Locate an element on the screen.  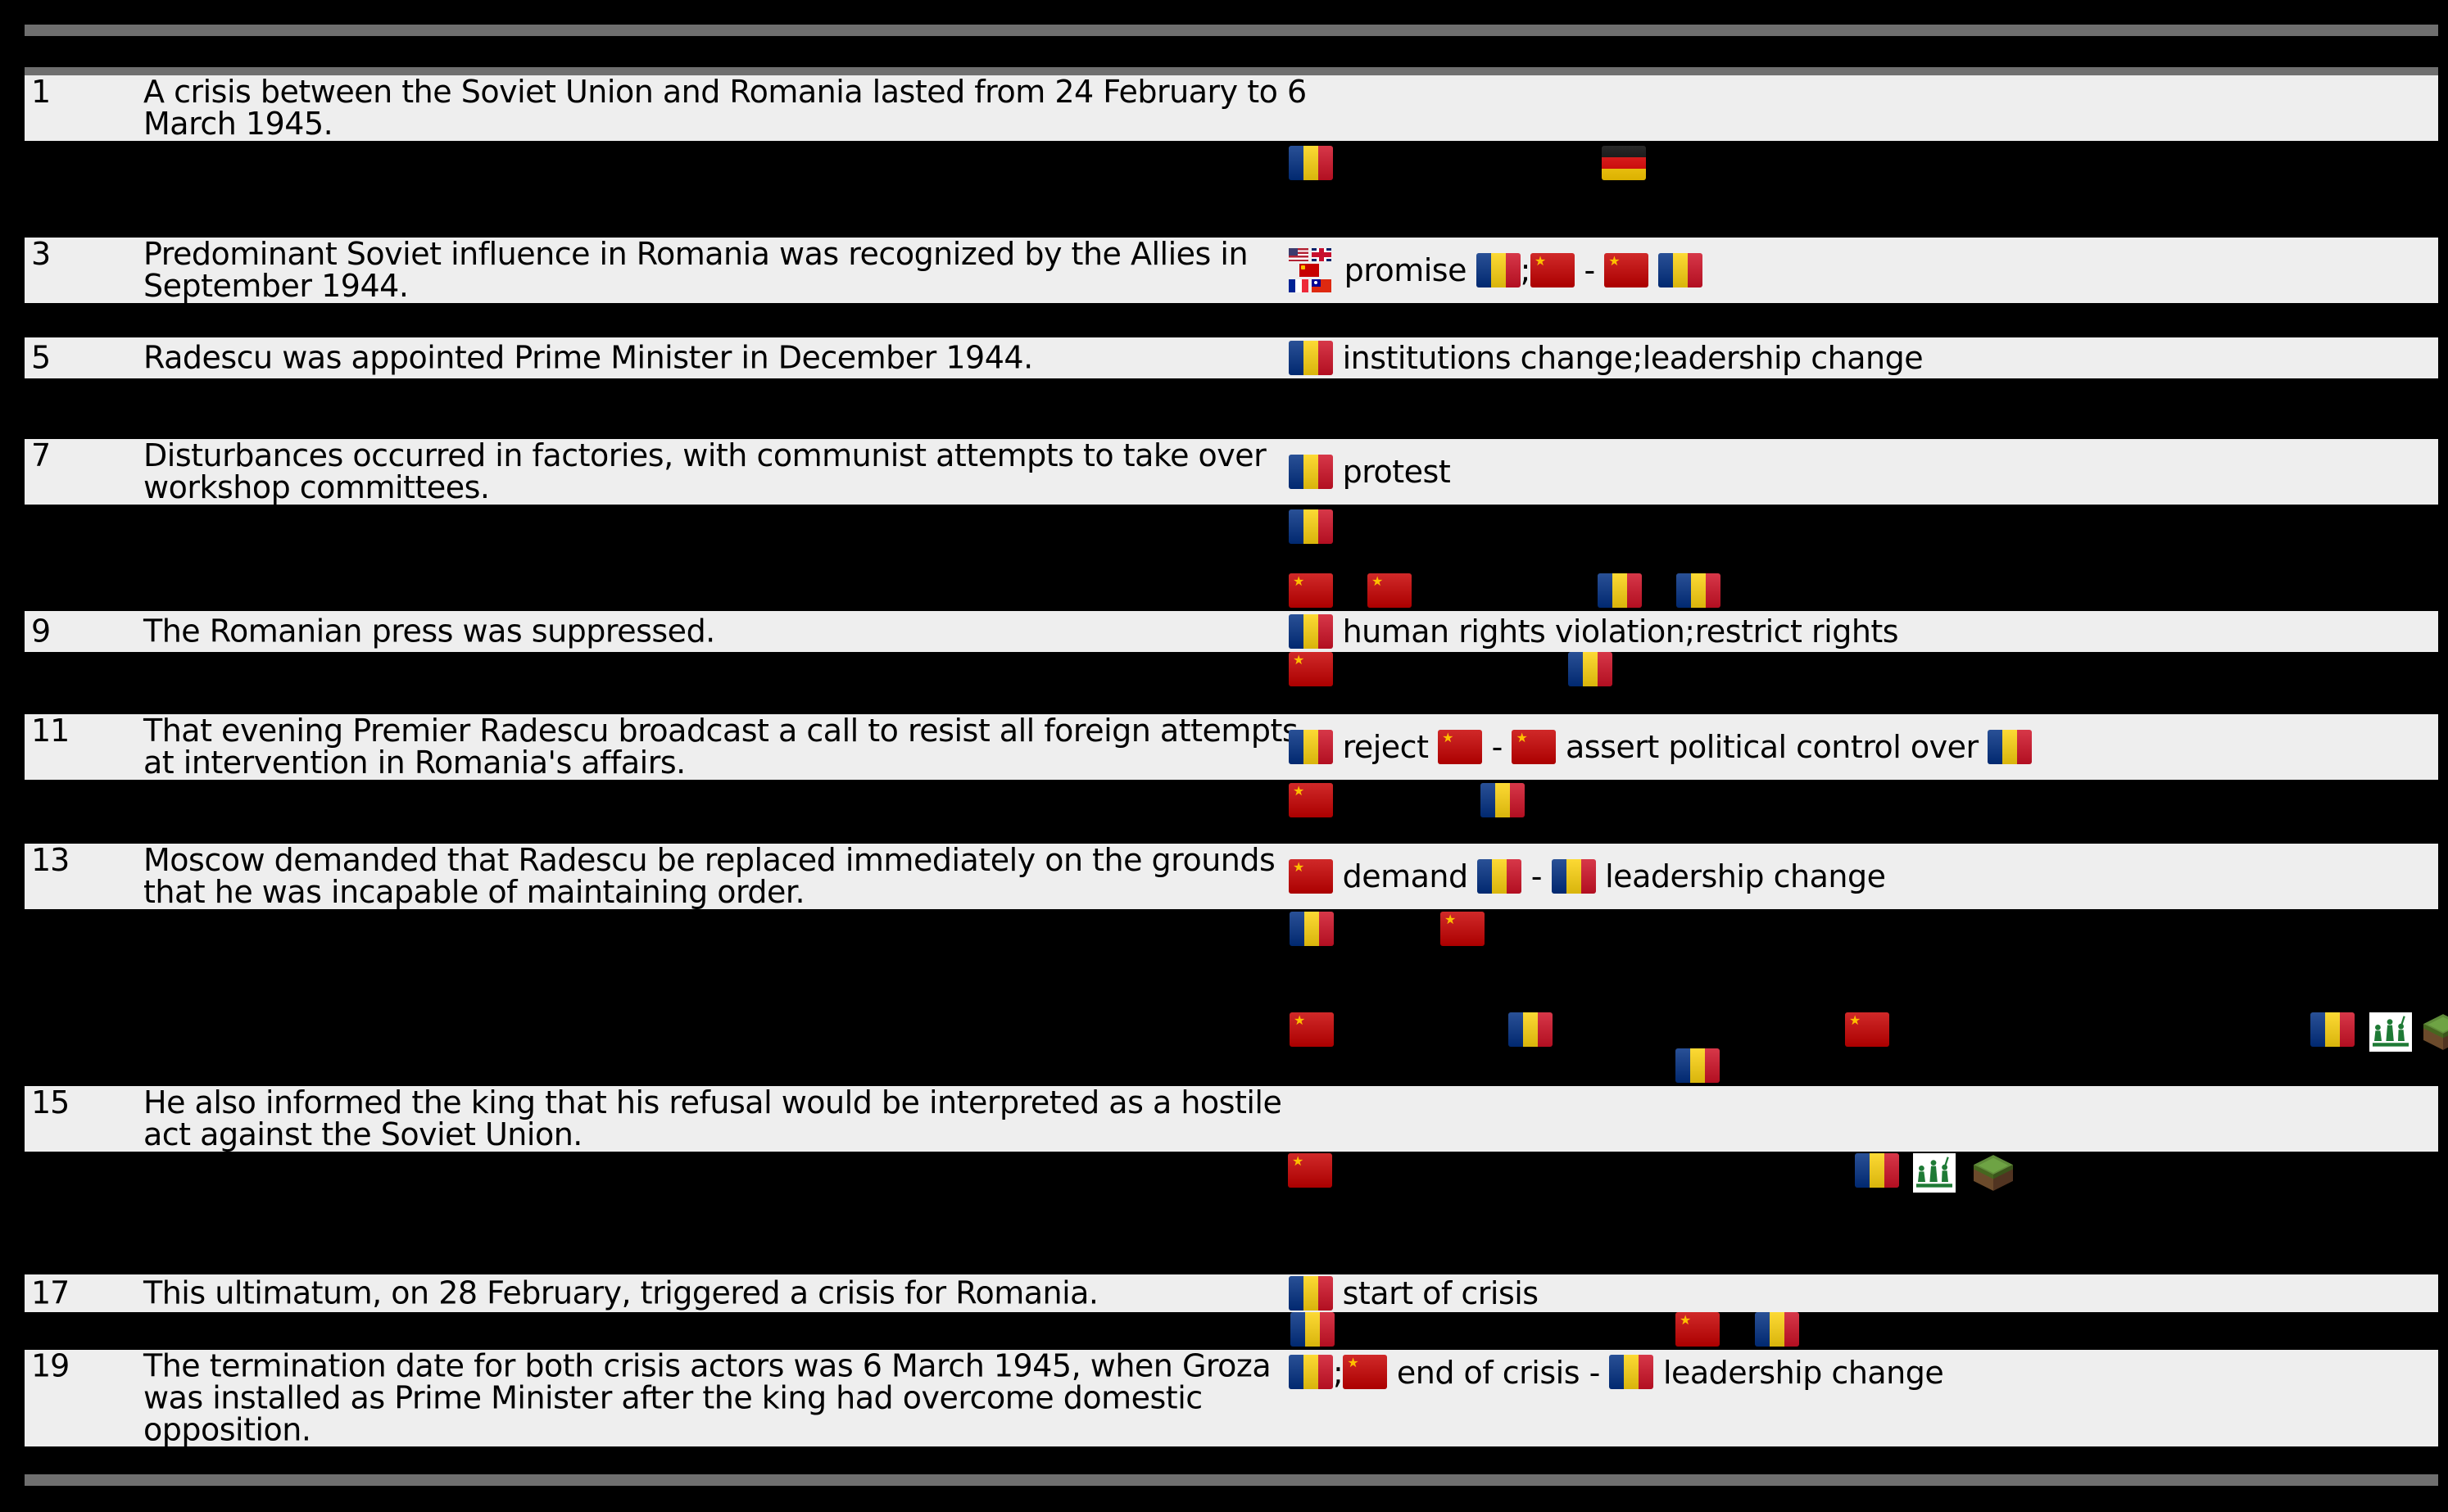
grass-block-icon is located at coordinates (1993, 1173).